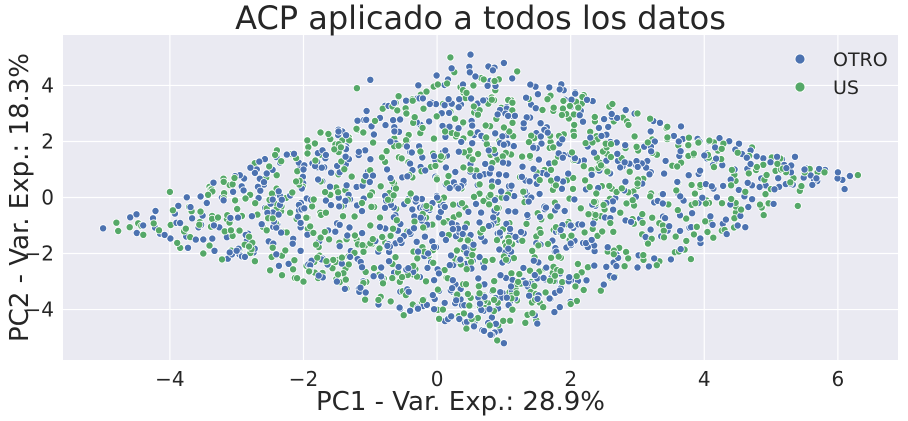 This screenshot has width=908, height=421. Describe the element at coordinates (39, 310) in the screenshot. I see `y-tick-label: −4` at that location.